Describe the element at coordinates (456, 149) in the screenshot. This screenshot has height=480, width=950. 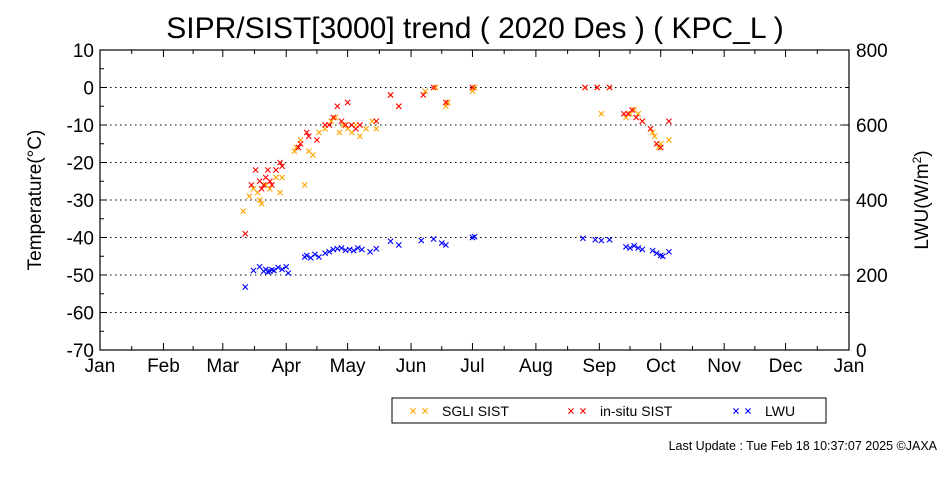
I see `series-sgli-sist` at that location.